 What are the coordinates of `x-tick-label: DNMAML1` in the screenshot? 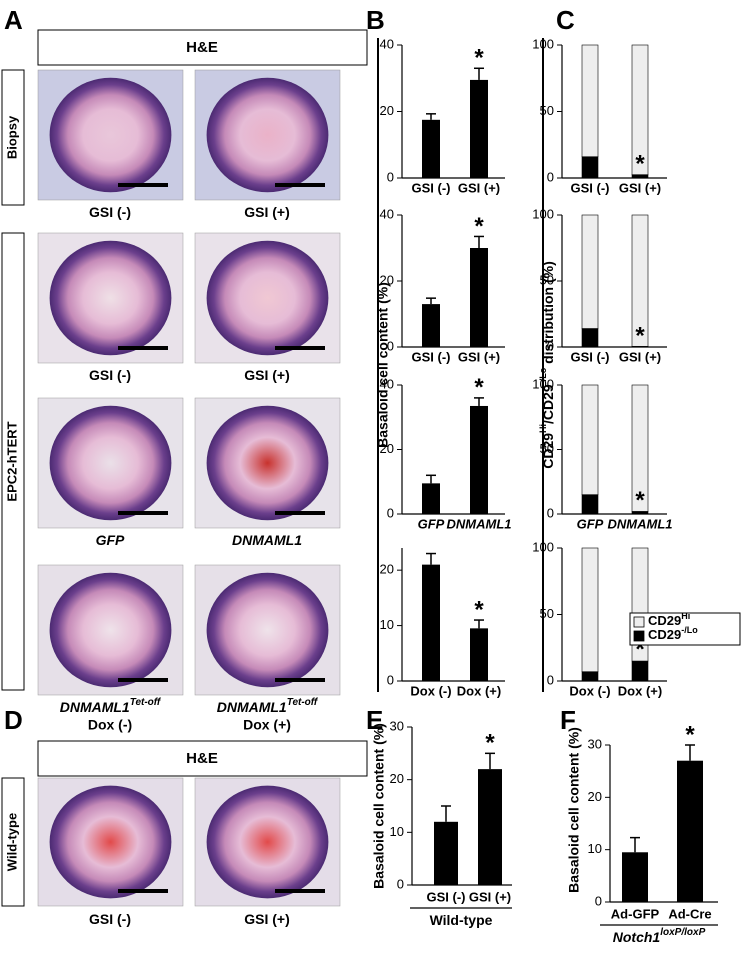 It's located at (640, 523).